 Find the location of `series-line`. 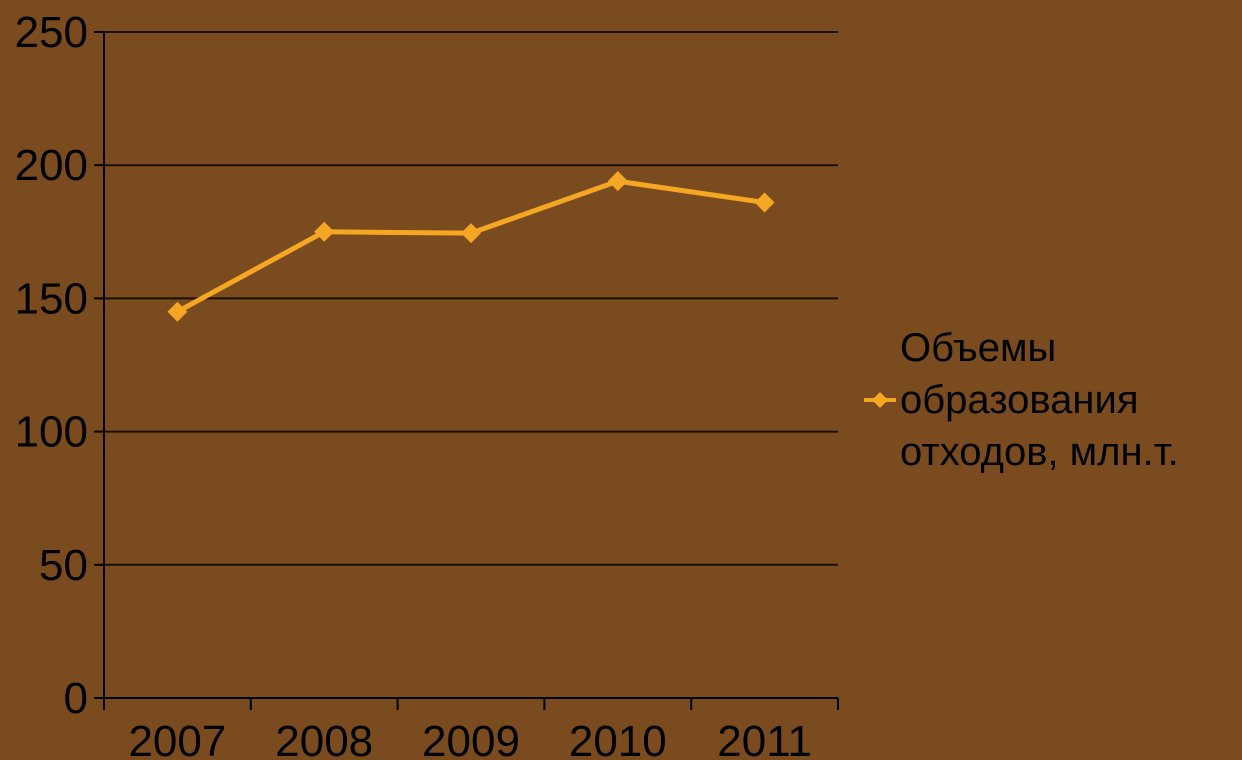

series-line is located at coordinates (470, 246).